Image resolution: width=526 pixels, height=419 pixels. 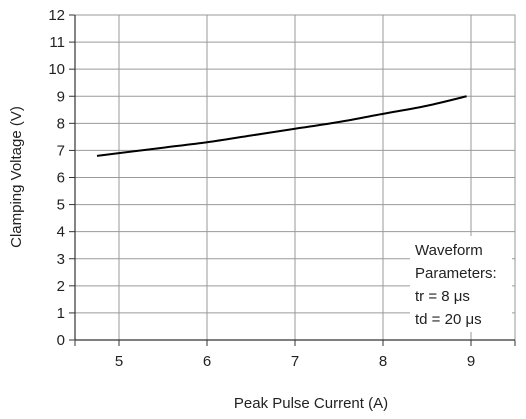 I want to click on y-tick-label: 4, so click(x=61, y=232).